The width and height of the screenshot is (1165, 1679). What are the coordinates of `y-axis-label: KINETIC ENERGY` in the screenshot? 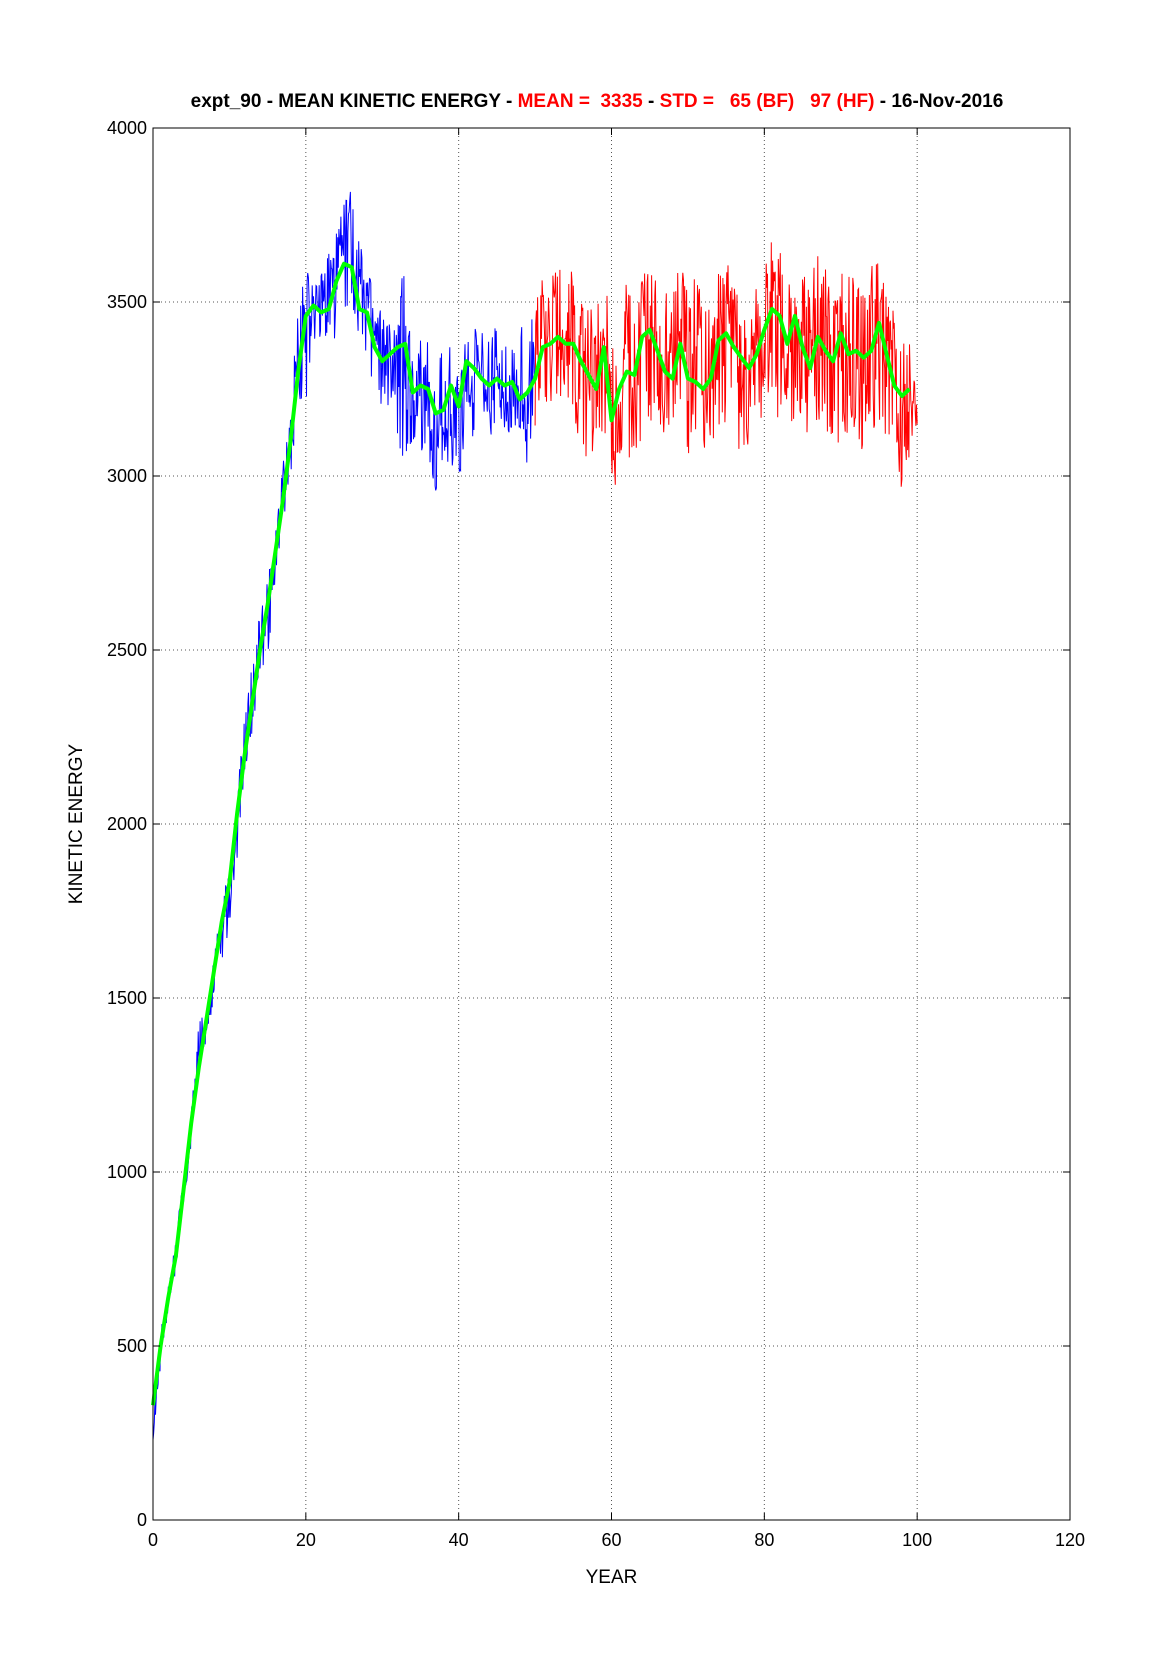 It's located at (76, 823).